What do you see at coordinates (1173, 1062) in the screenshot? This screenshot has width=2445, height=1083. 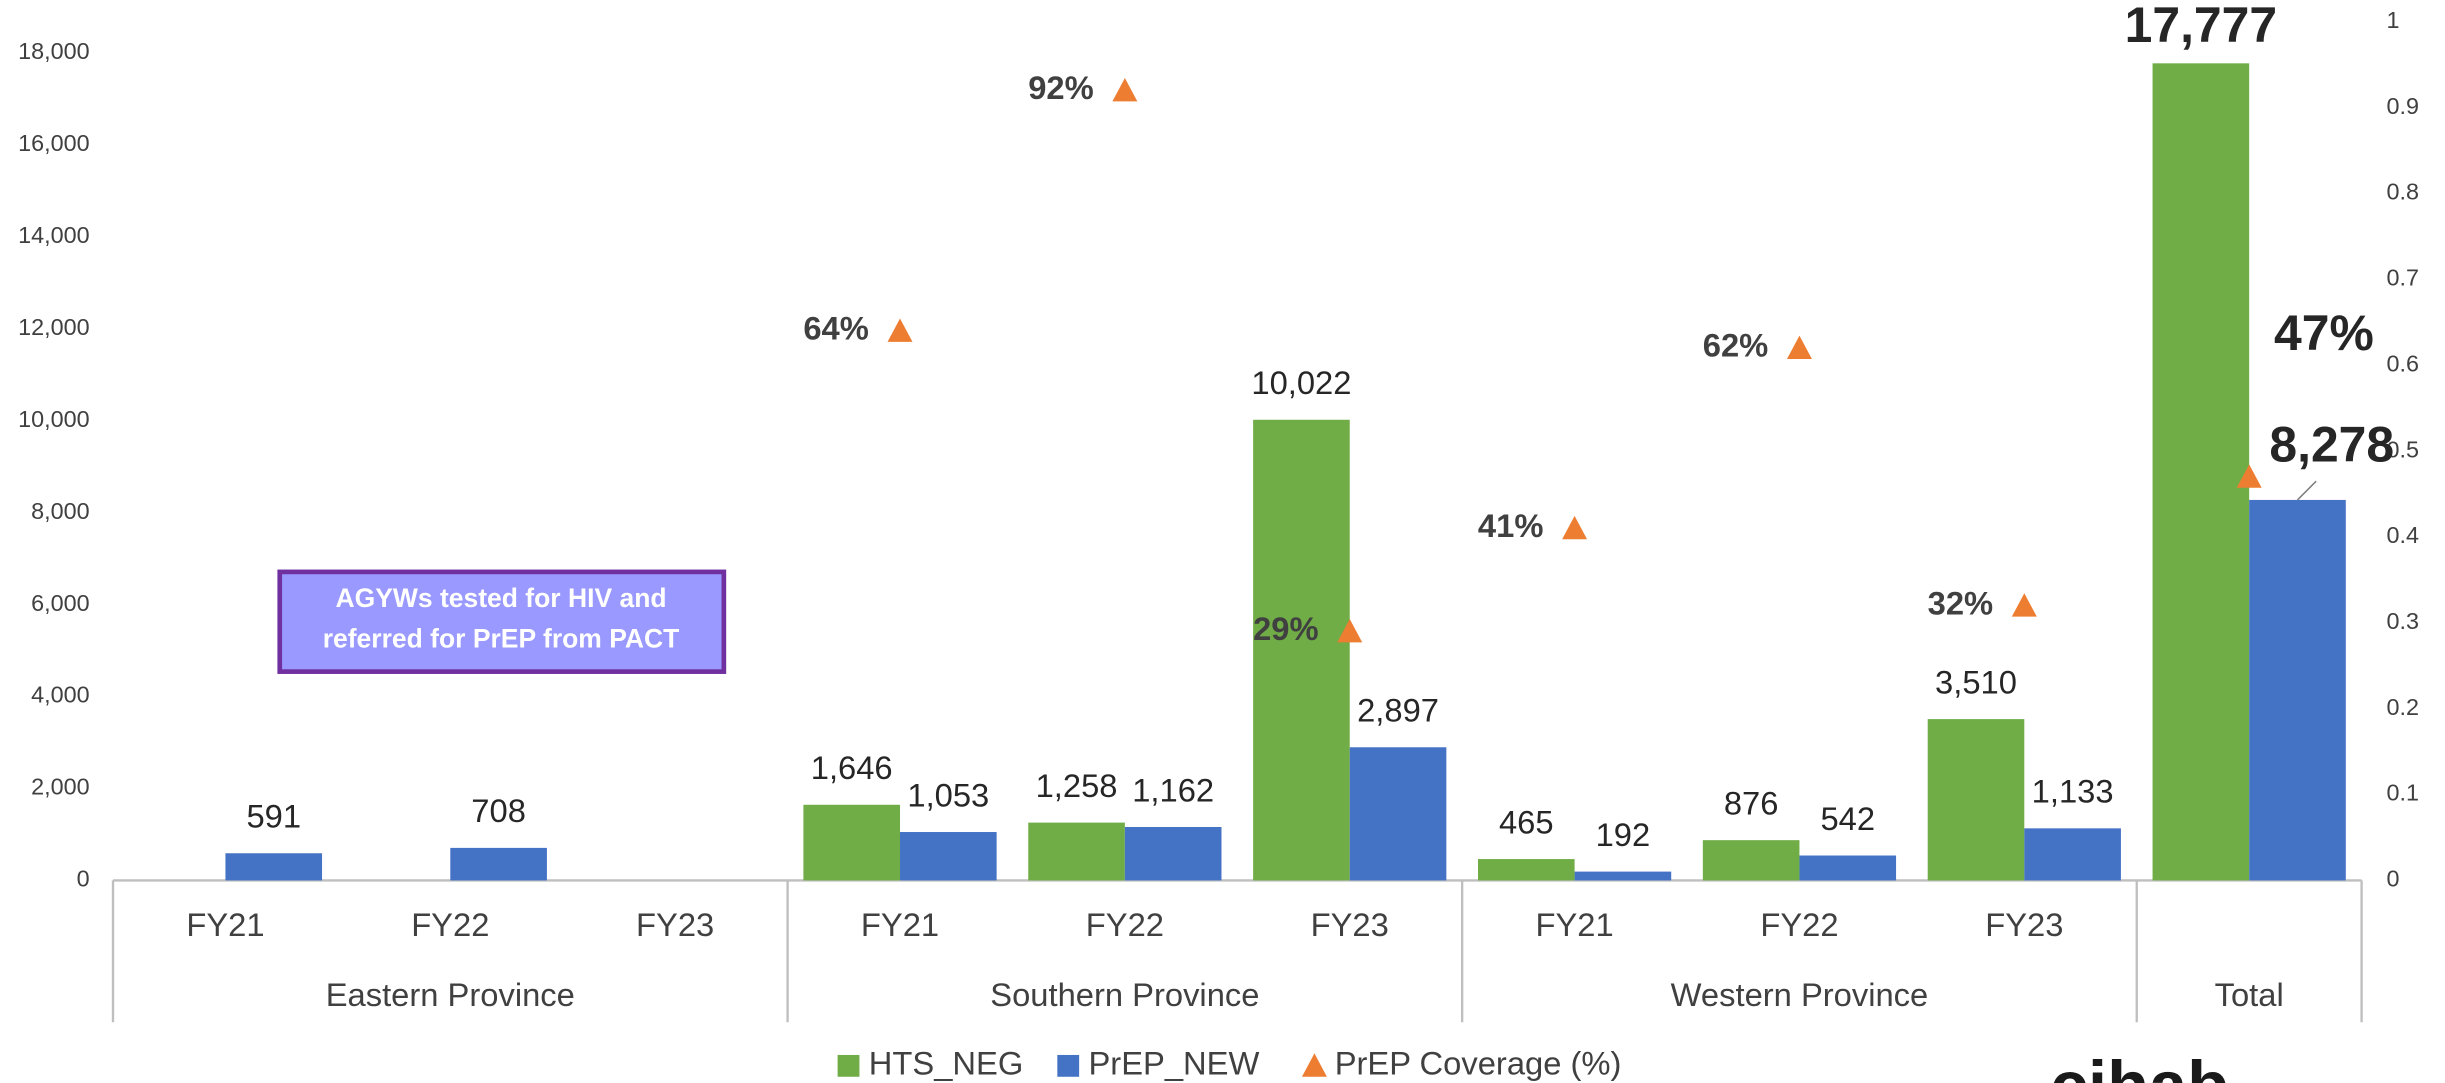 I see `legend-label: PrEP_NEW` at bounding box center [1173, 1062].